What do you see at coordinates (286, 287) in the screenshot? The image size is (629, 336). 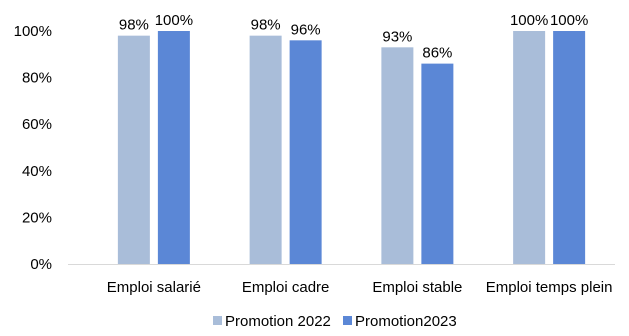 I see `x-category-label: Emploi cadre` at bounding box center [286, 287].